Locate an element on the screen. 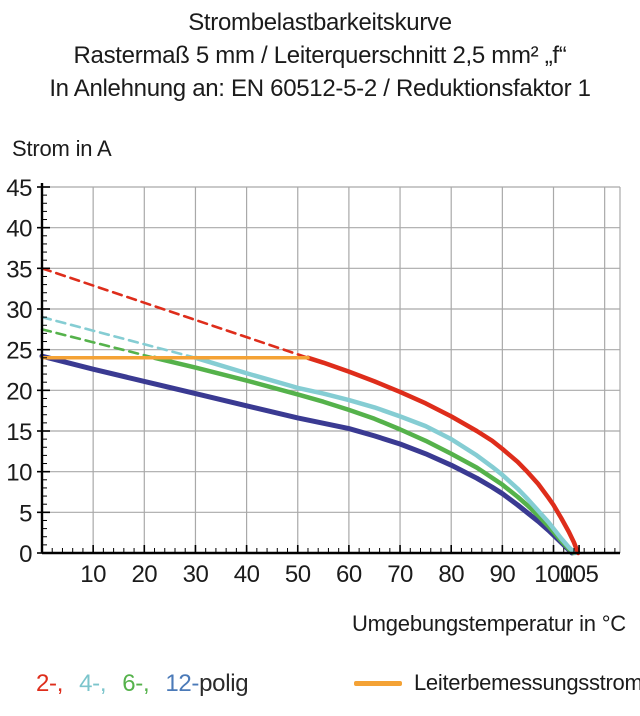 This screenshot has width=640, height=716. y-tick-label: 30 is located at coordinates (19, 310).